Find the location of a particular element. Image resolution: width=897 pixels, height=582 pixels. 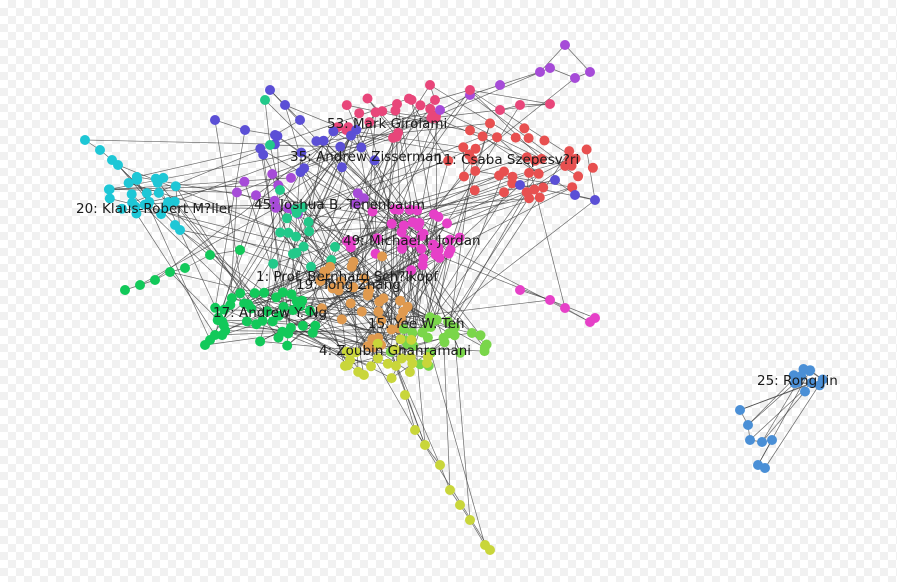

community-label-15: 15: Yee W. Teh is located at coordinates (416, 324).